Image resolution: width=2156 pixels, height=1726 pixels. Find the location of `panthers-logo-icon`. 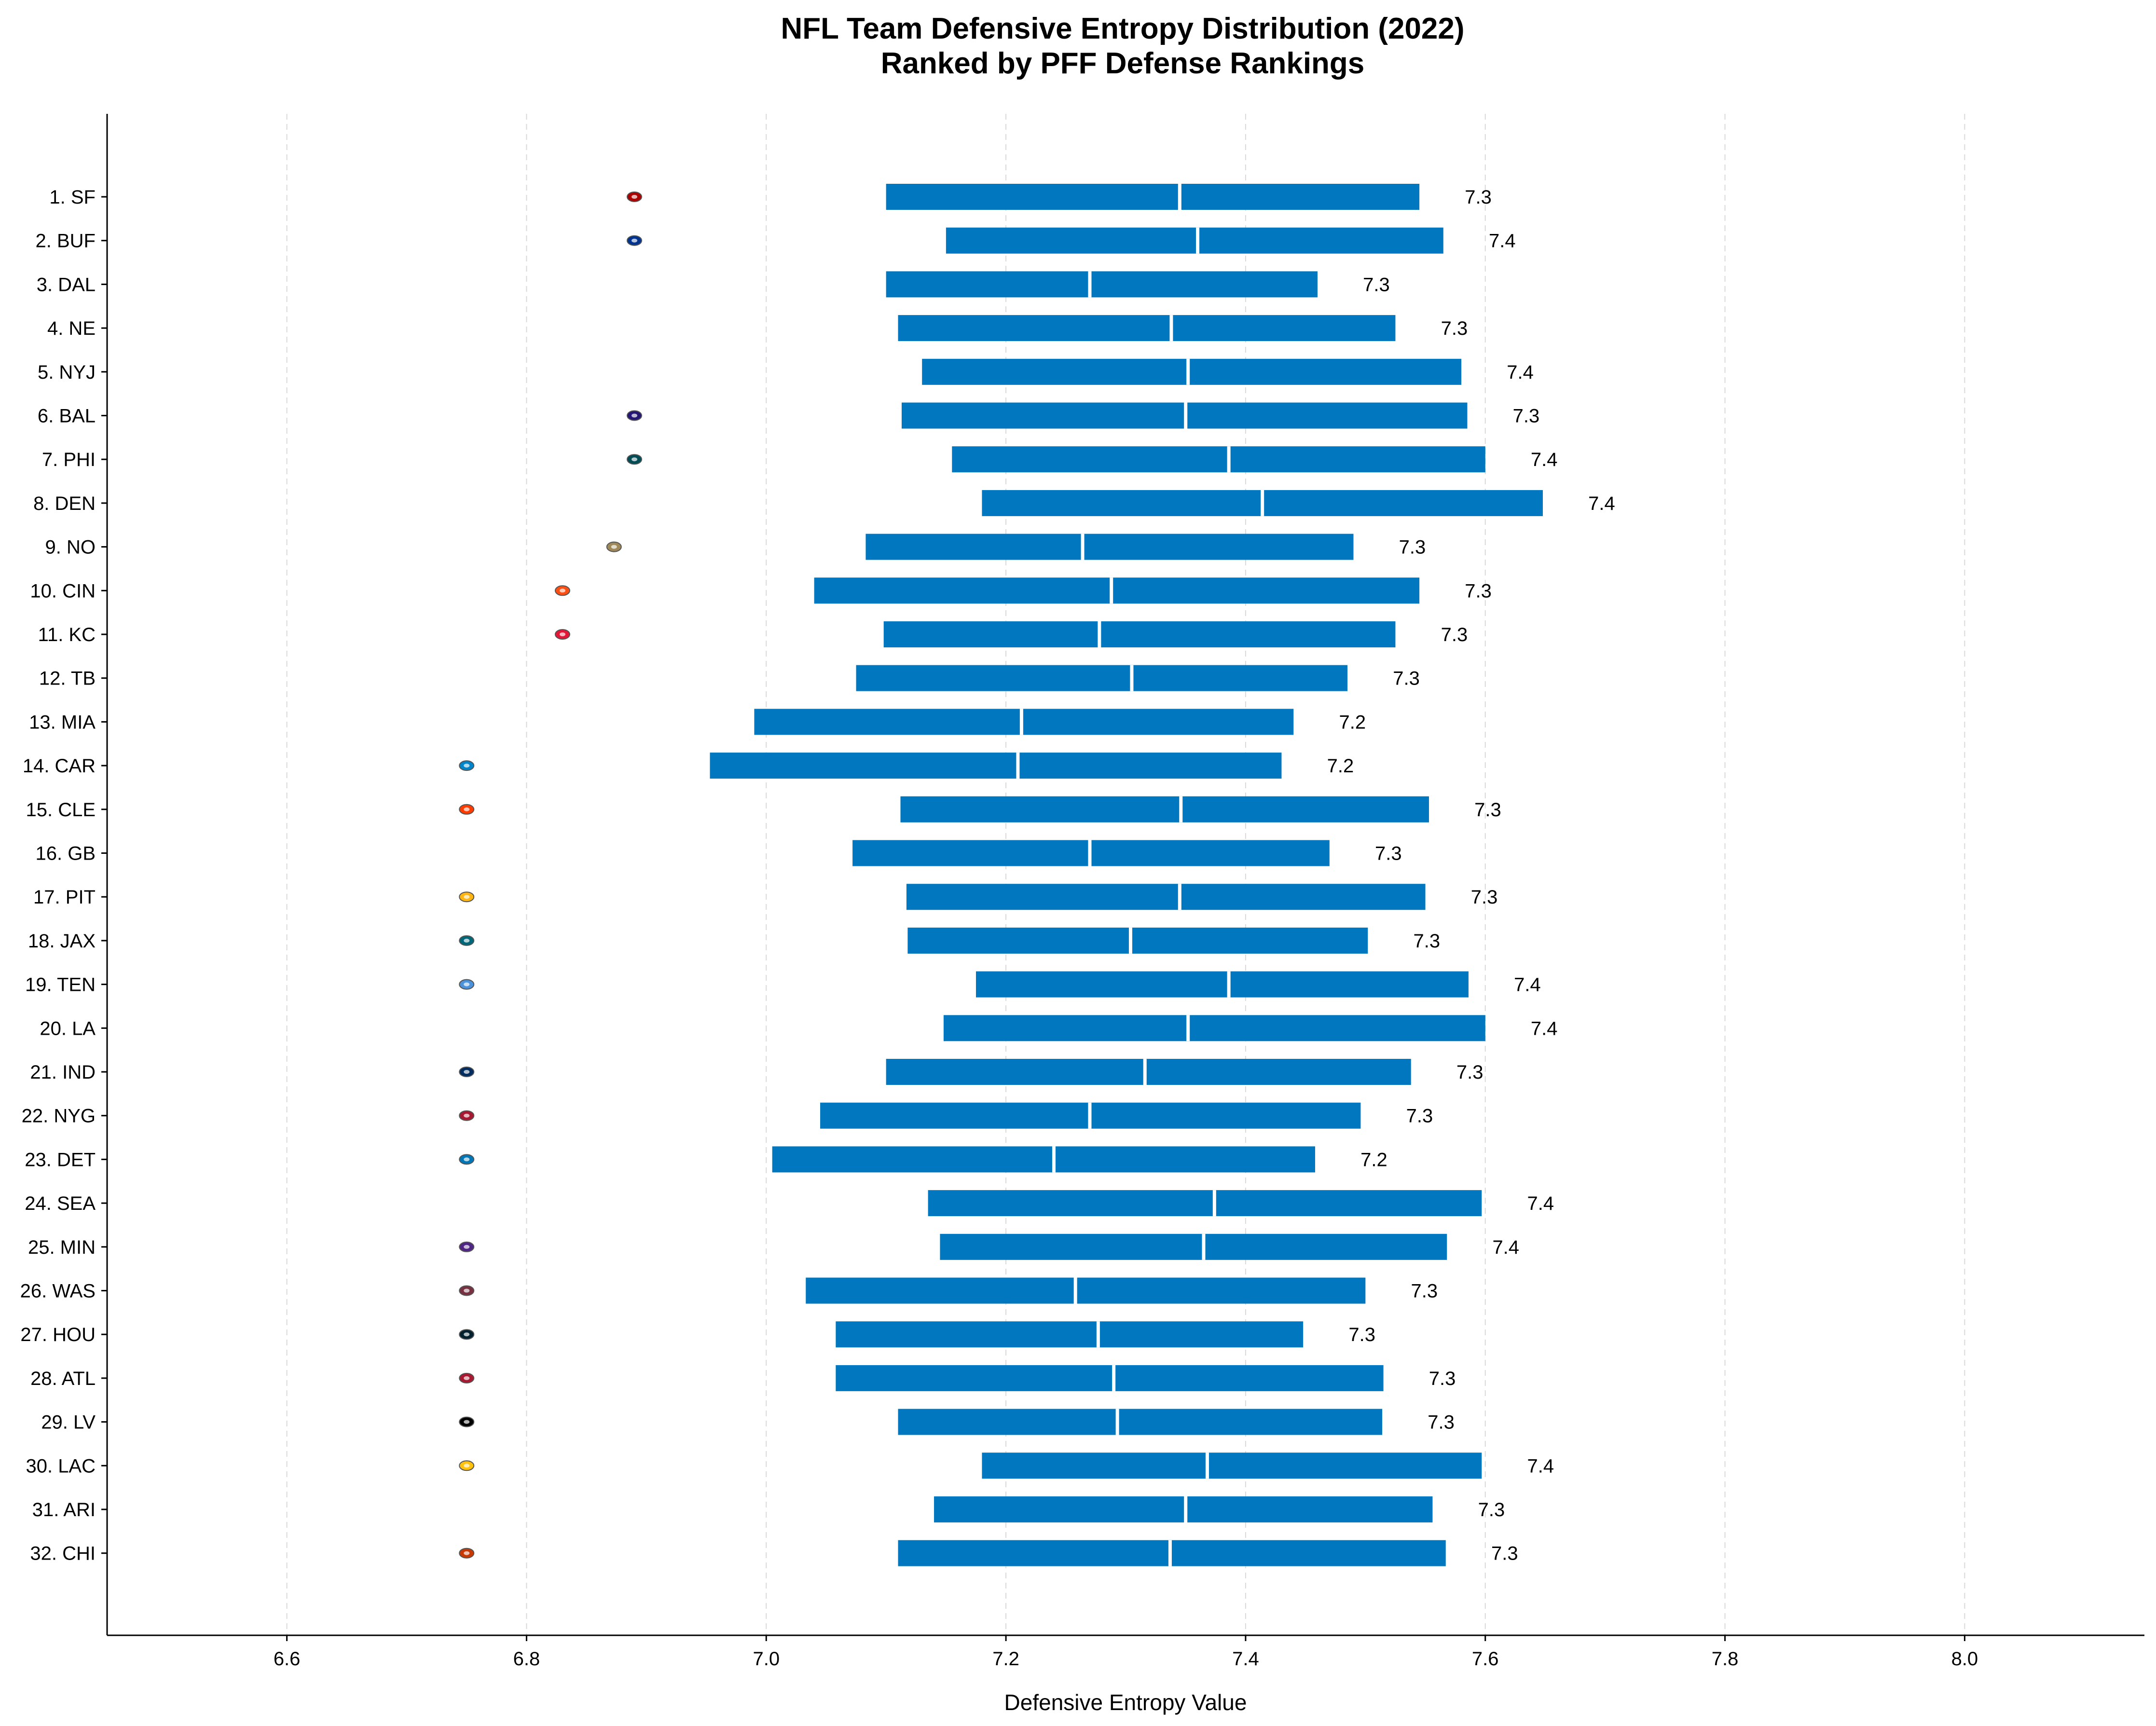

panthers-logo-icon is located at coordinates (467, 765).